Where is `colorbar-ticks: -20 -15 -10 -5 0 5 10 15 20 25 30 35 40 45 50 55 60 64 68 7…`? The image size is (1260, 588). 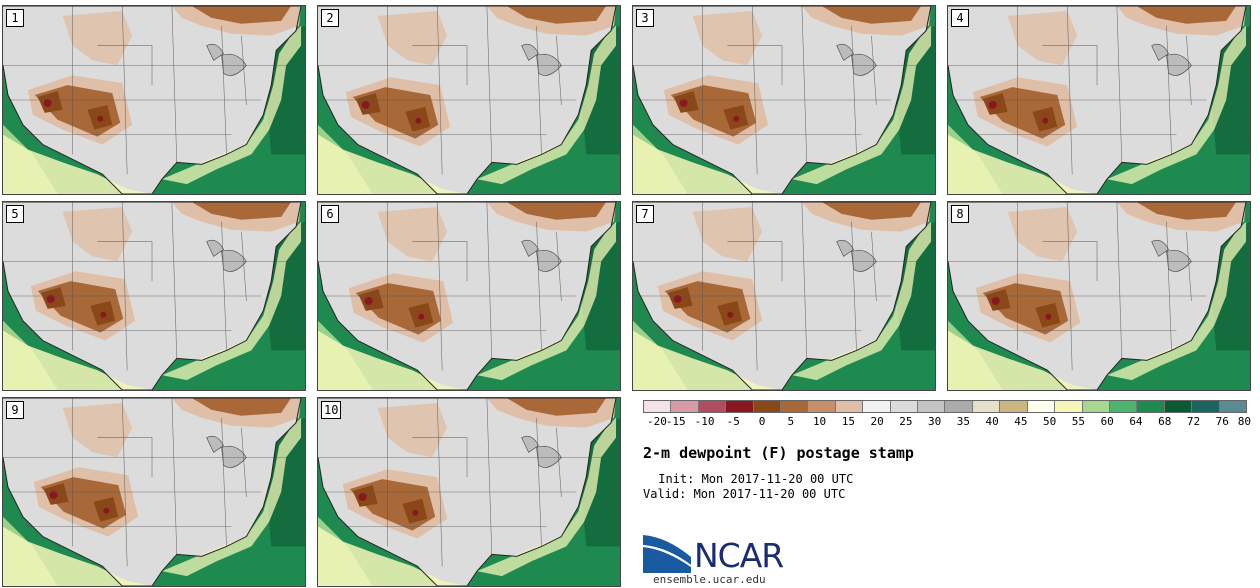 colorbar-ticks: -20 -15 -10 -5 0 5 10 15 20 25 30 35 40 45 50 55 60 64 68 7… is located at coordinates (947, 422).